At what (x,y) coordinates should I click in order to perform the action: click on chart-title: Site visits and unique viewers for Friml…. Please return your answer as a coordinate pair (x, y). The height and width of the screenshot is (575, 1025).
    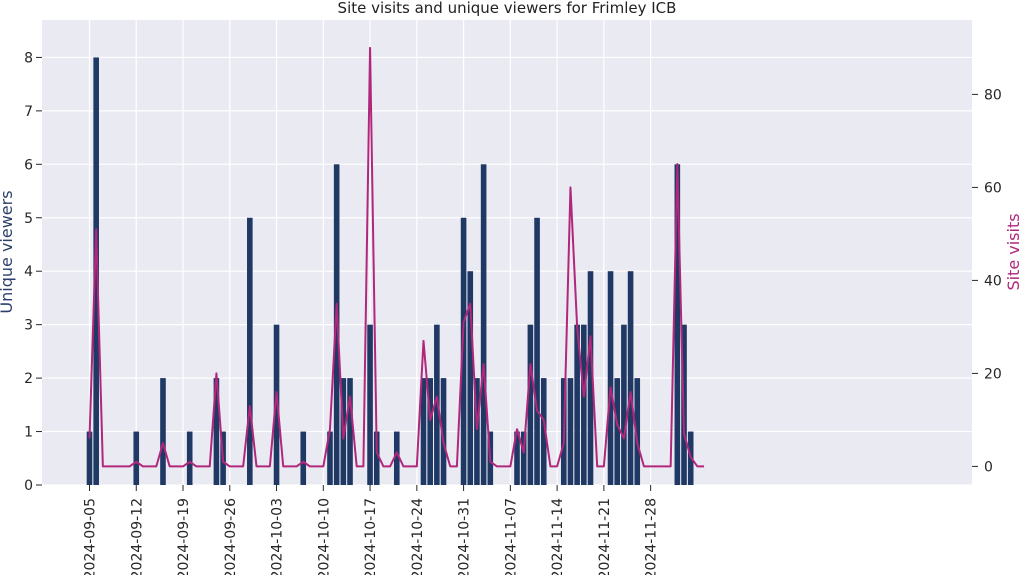
    Looking at the image, I should click on (507, 8).